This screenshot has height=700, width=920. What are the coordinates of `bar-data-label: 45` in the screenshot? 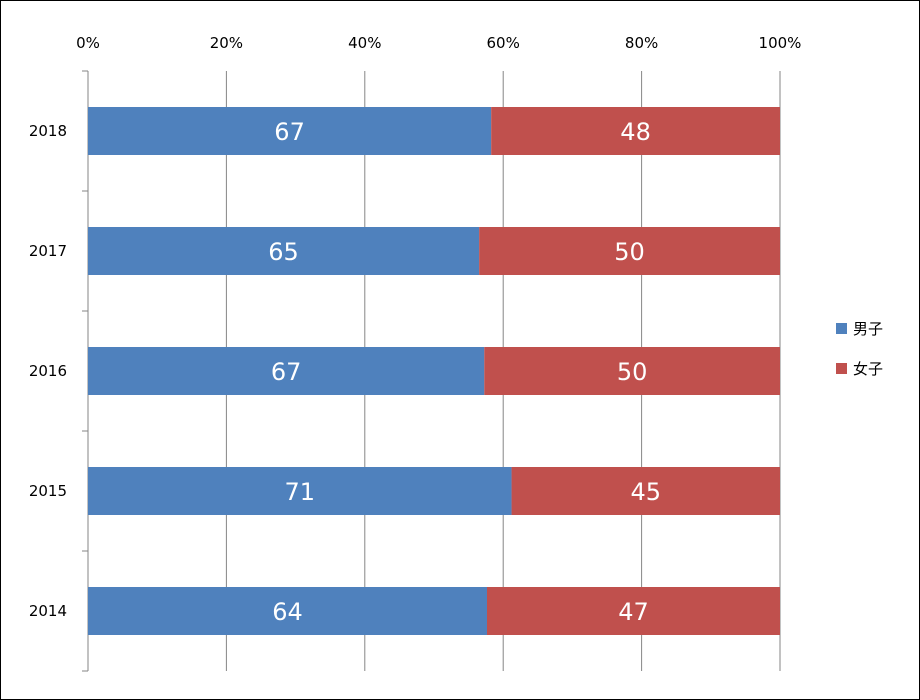 It's located at (646, 492).